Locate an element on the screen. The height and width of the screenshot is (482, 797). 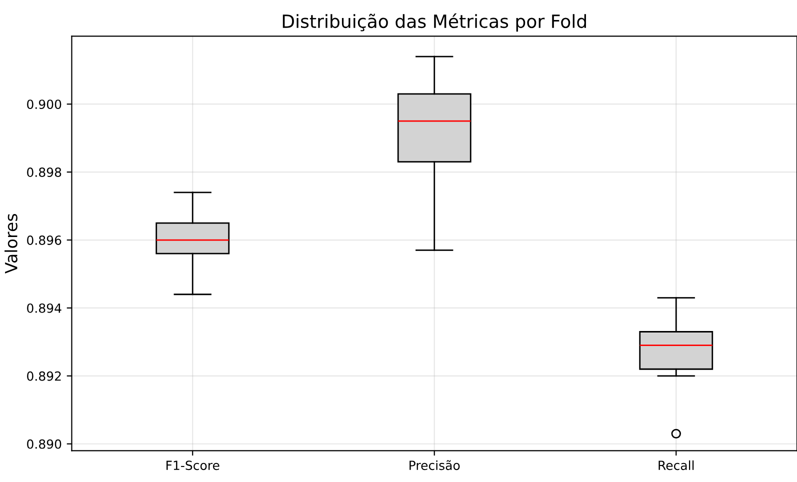
y-axis-title: Valores is located at coordinates (11, 244).